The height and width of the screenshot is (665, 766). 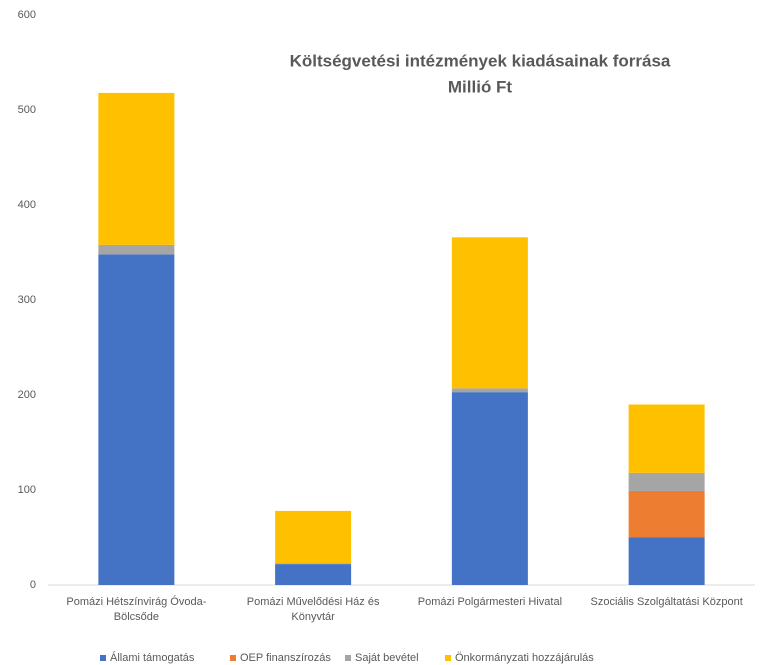 I want to click on x-tick-label: Pomázi Hétszínvirág Óvoda-Bölcsőde, so click(x=136, y=609).